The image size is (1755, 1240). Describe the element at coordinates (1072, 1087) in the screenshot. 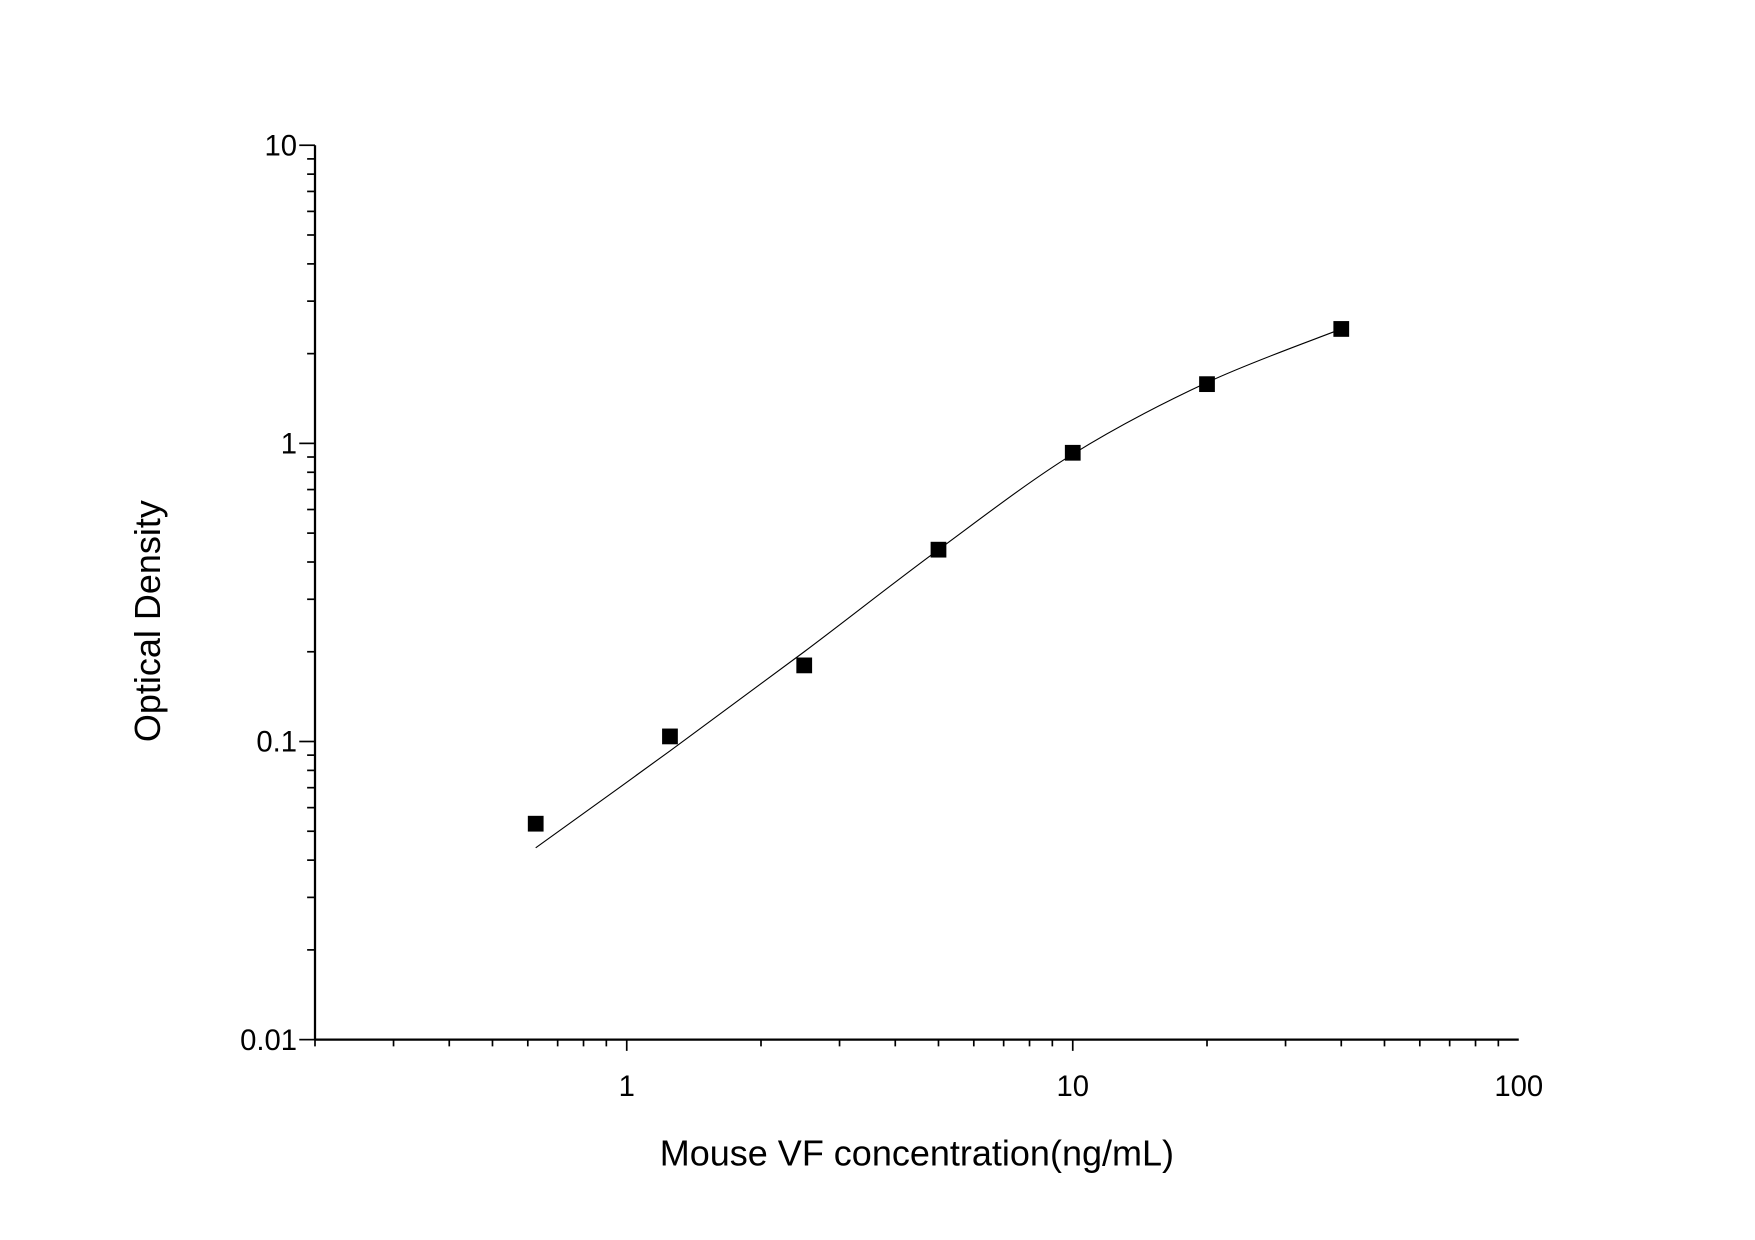

I see `x-tick-label: 10` at that location.